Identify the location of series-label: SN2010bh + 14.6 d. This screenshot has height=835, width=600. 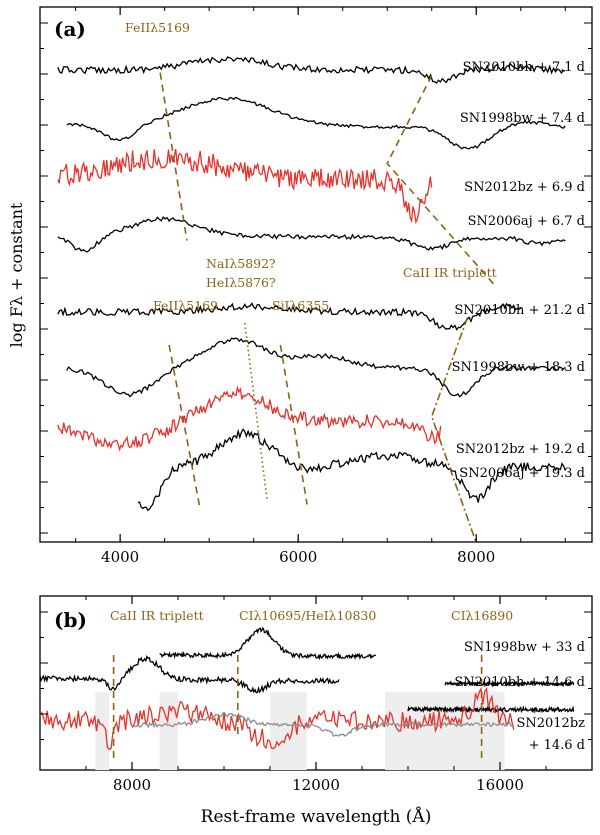
(519, 682).